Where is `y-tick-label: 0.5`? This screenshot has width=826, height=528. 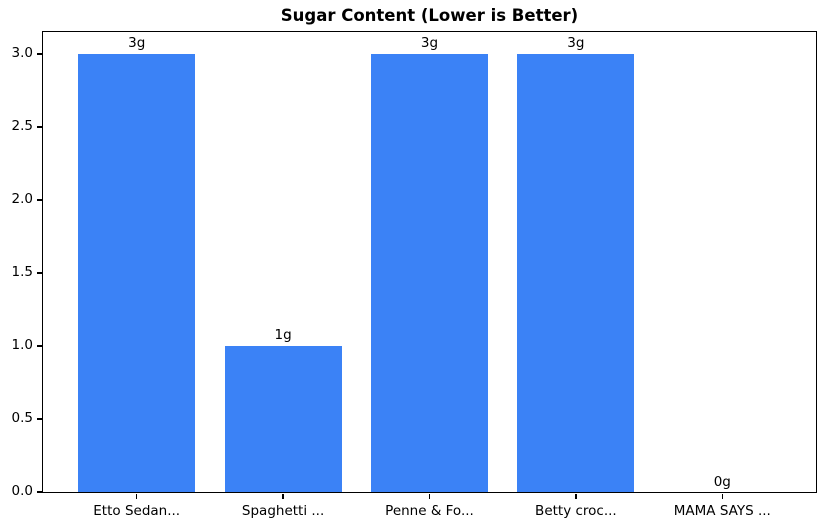
y-tick-label: 0.5 is located at coordinates (22, 417).